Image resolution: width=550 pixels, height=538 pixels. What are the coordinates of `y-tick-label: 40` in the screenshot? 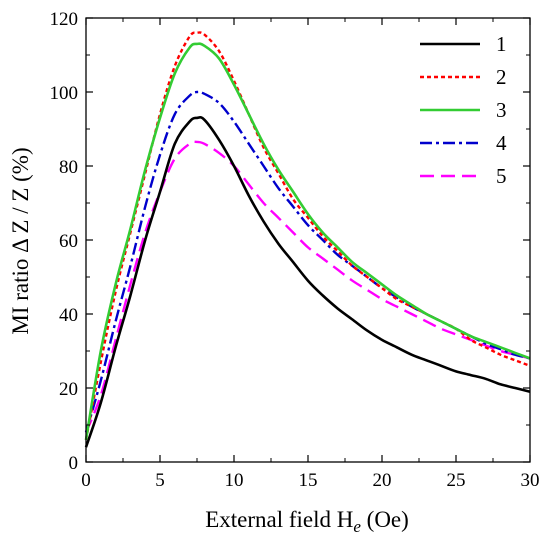 It's located at (68, 315).